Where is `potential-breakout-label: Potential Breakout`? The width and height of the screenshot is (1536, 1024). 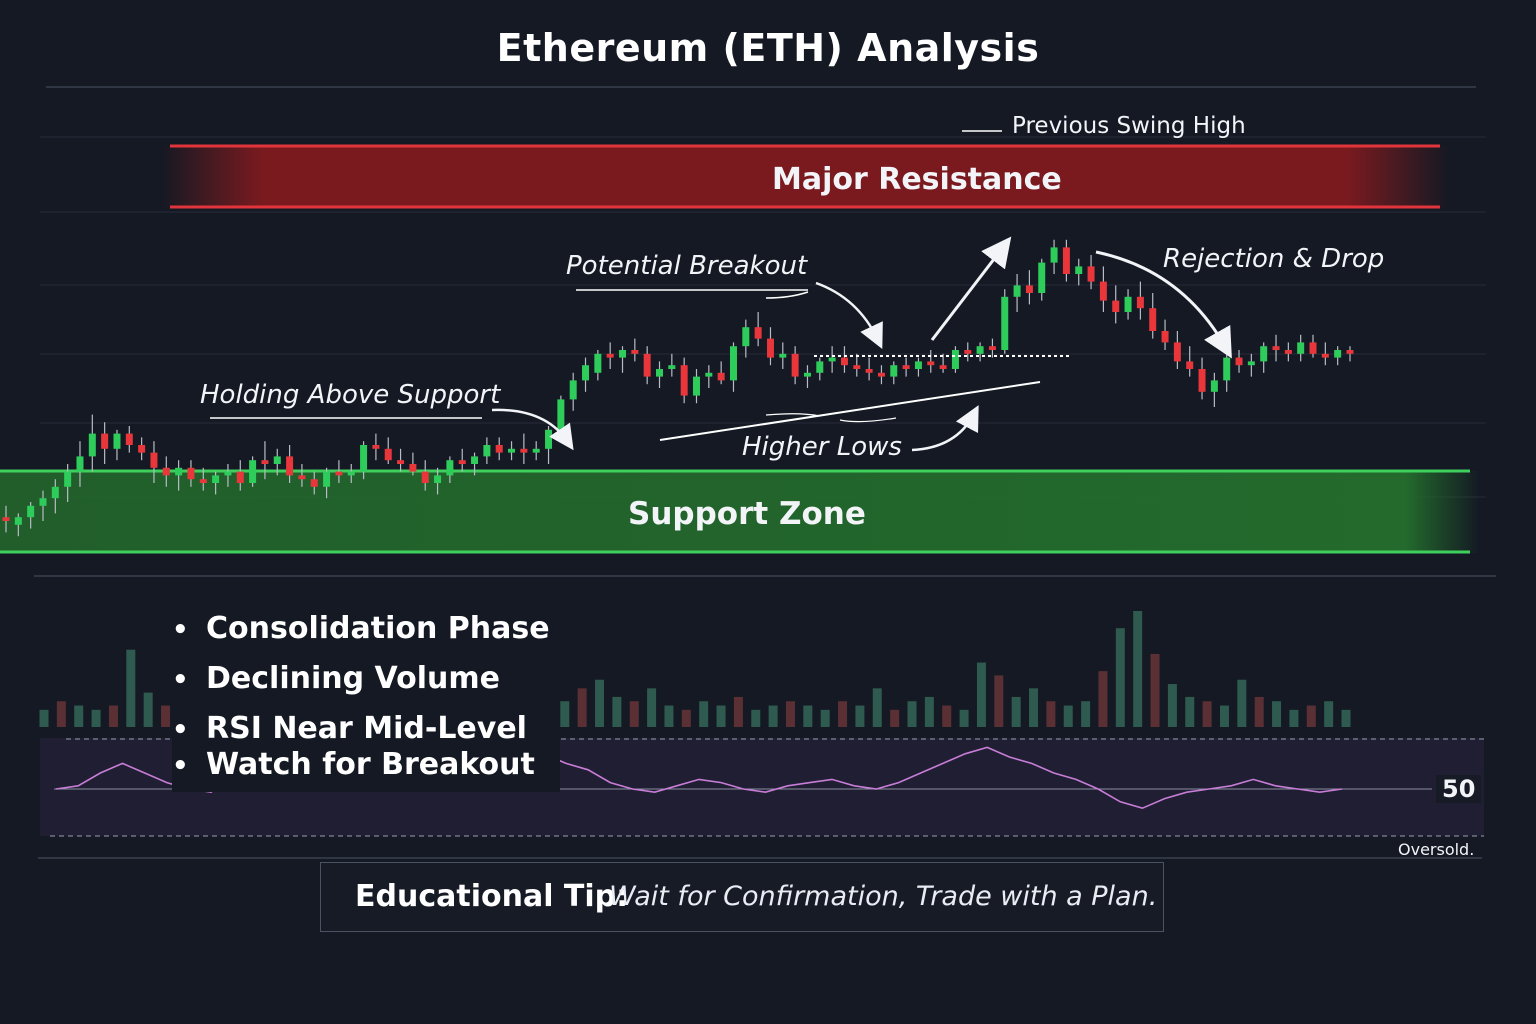 potential-breakout-label: Potential Breakout is located at coordinates (687, 266).